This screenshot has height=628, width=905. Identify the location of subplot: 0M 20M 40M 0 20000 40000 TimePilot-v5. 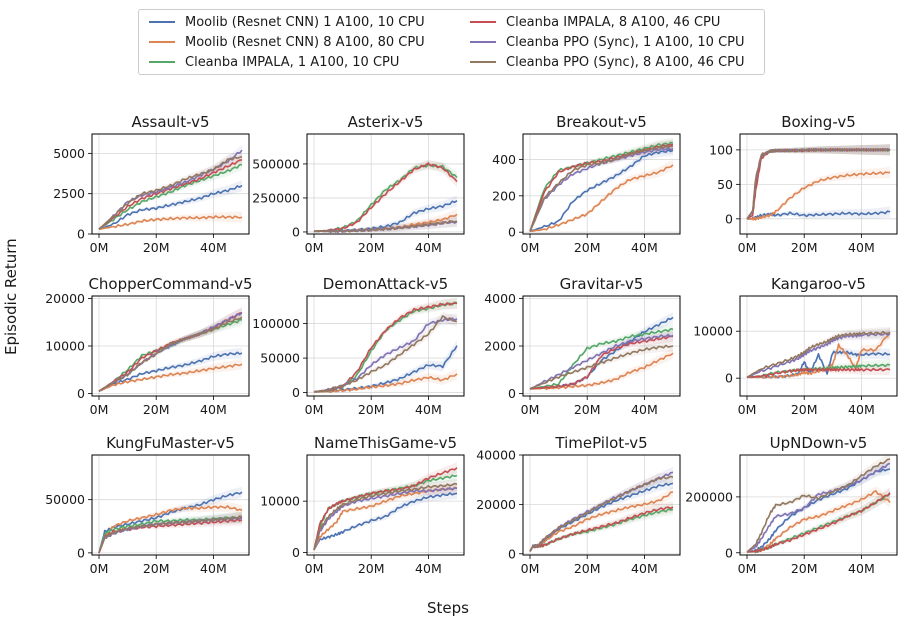
(578, 505).